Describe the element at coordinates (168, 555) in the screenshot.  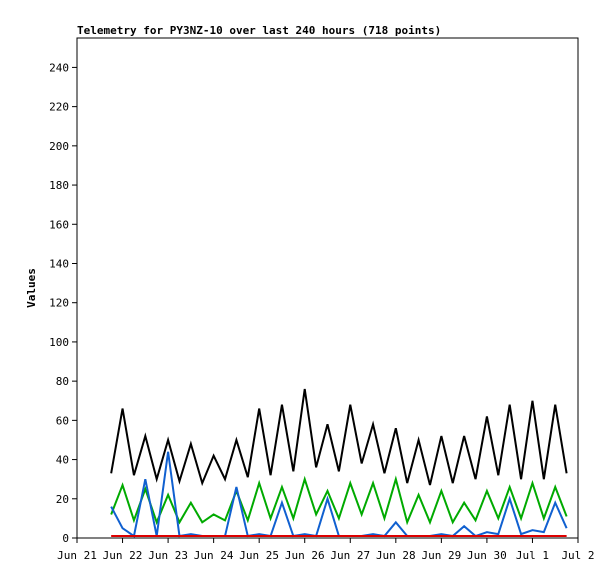
I see `x-tick-label: Jun 23` at that location.